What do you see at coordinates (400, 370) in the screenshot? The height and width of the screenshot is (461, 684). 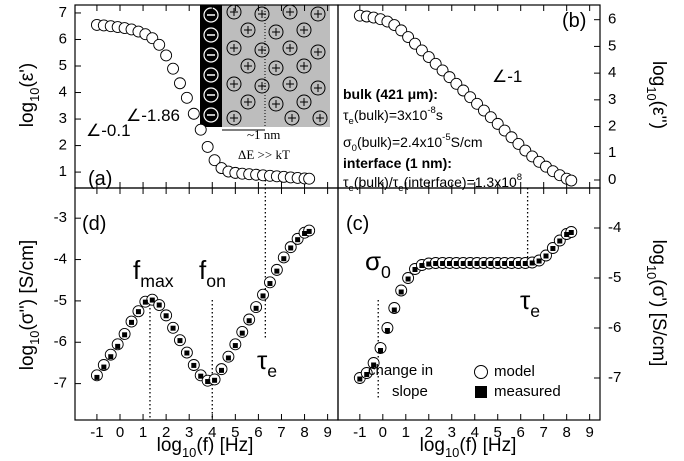 I see `annotation: change in` at bounding box center [400, 370].